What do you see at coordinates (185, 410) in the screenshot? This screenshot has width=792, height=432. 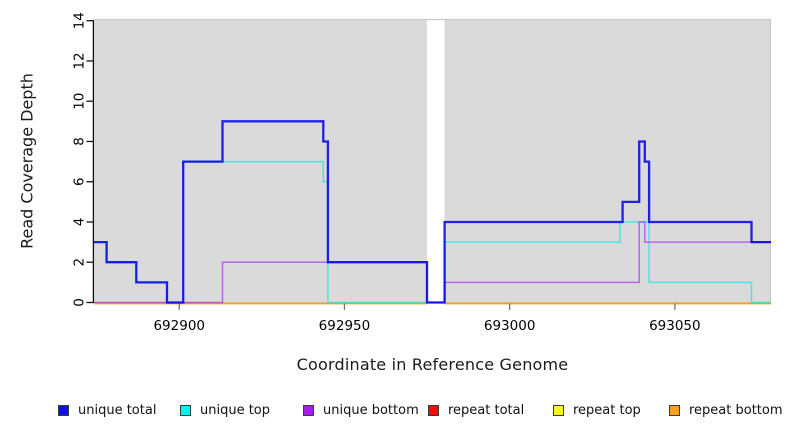 I see `legend-swatch-unique-top` at bounding box center [185, 410].